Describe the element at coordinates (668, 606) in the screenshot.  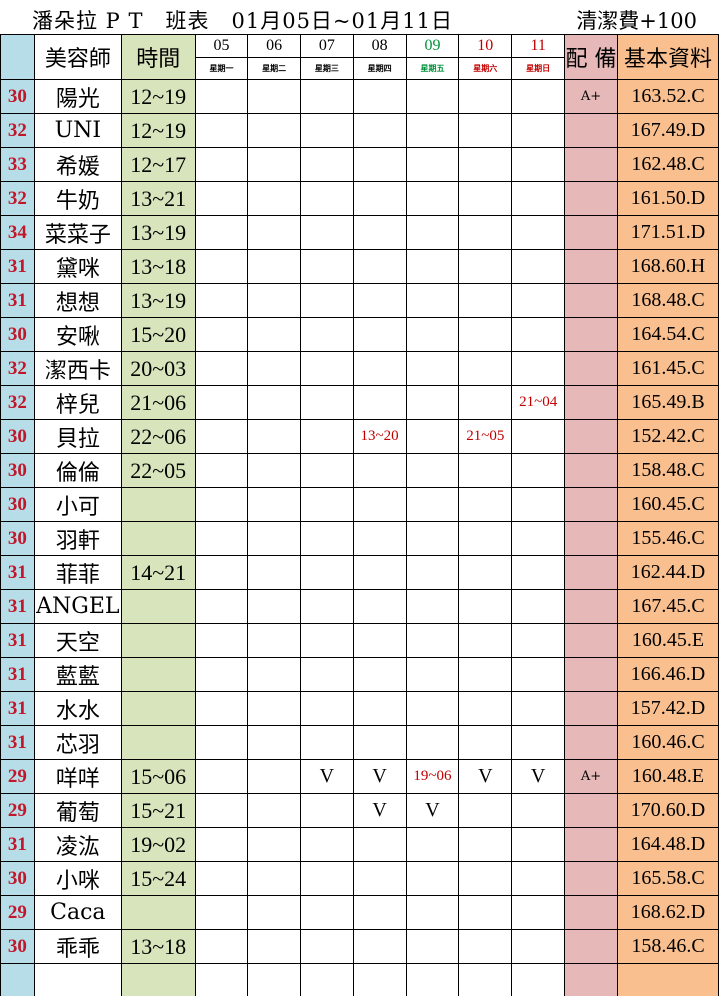
I see `info-cell: 167.45.C` at that location.